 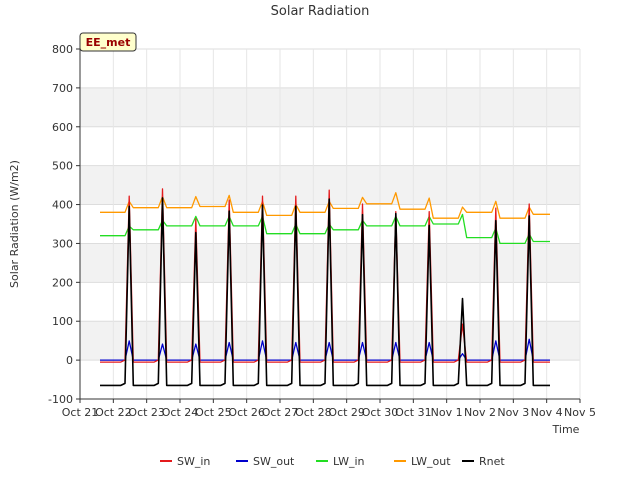 What do you see at coordinates (431, 461) in the screenshot?
I see `legend-label: LW_out` at bounding box center [431, 461].